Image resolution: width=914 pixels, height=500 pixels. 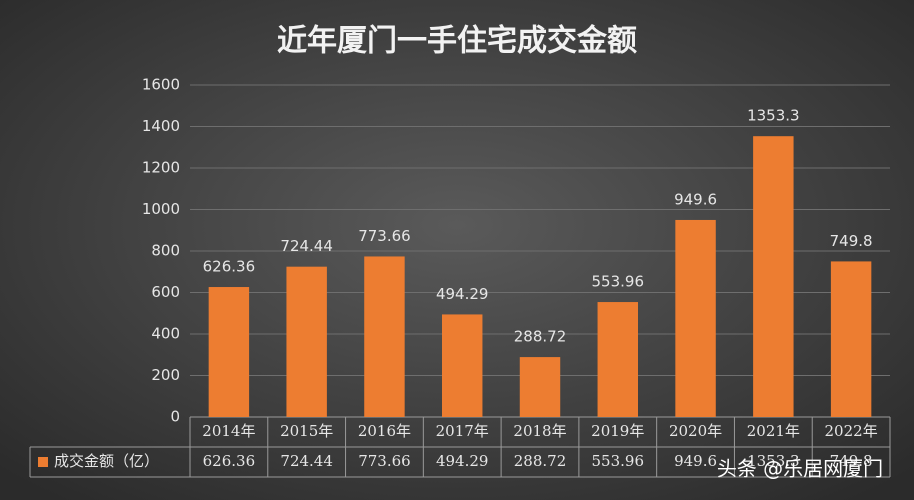 I want to click on value-label: 553.96, so click(x=618, y=282).